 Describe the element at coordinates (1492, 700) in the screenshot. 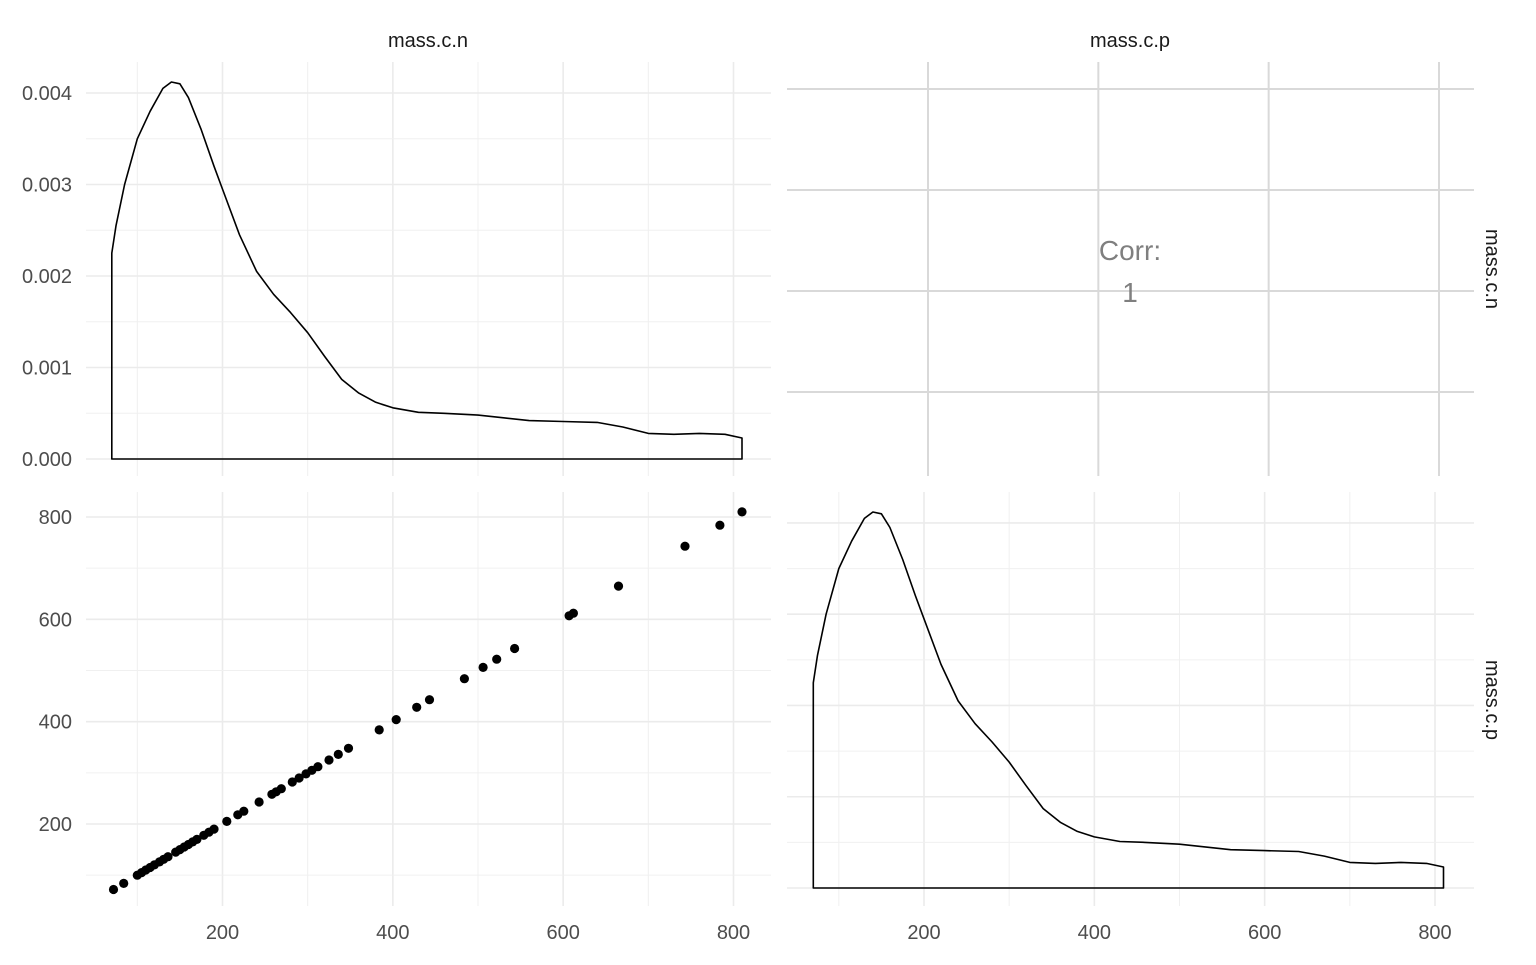

I see `strip-row-mass-c-p: mass.c.p` at that location.